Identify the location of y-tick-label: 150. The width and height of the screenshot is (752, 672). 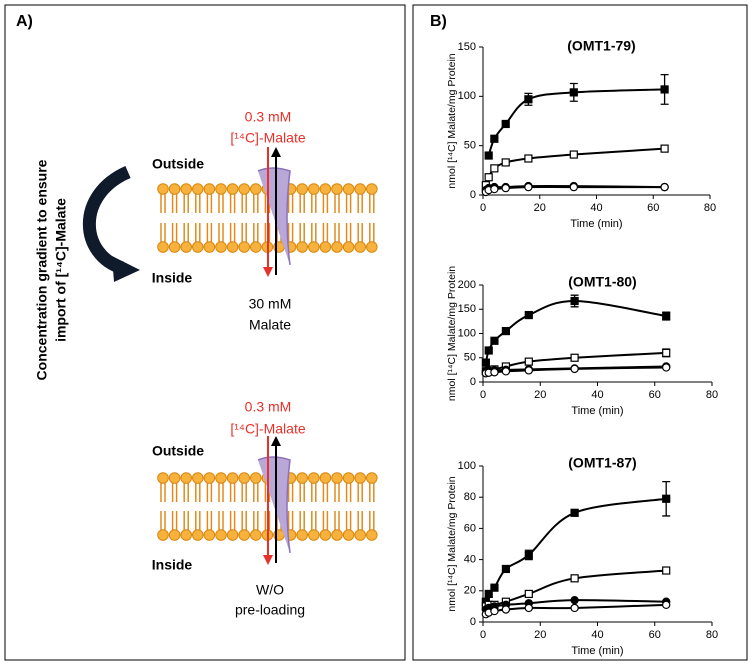
(467, 309).